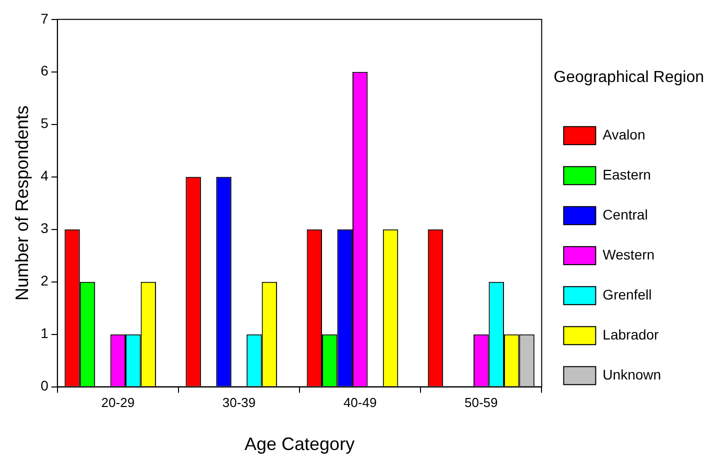  I want to click on x-axis-title: Age Category, so click(299, 444).